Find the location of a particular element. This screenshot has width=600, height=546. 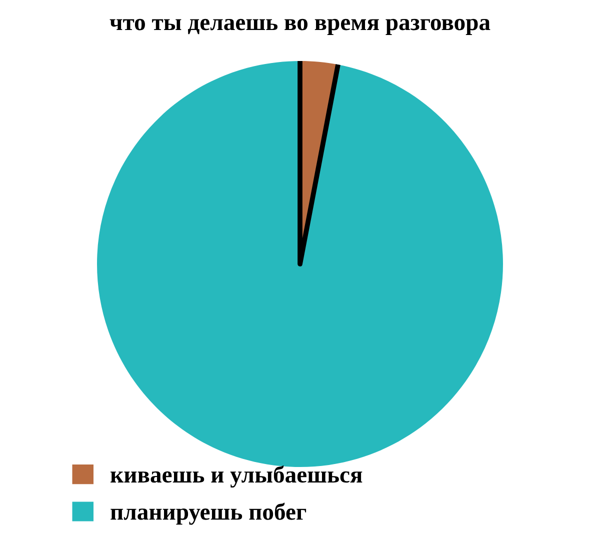

chart-title: что ты делаешь во время разговора is located at coordinates (300, 27).